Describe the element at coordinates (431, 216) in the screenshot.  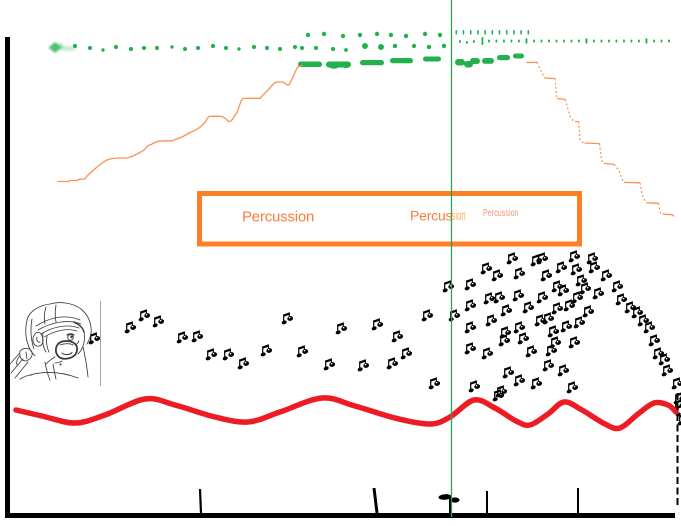
I see `svg-text: Percus` at that location.